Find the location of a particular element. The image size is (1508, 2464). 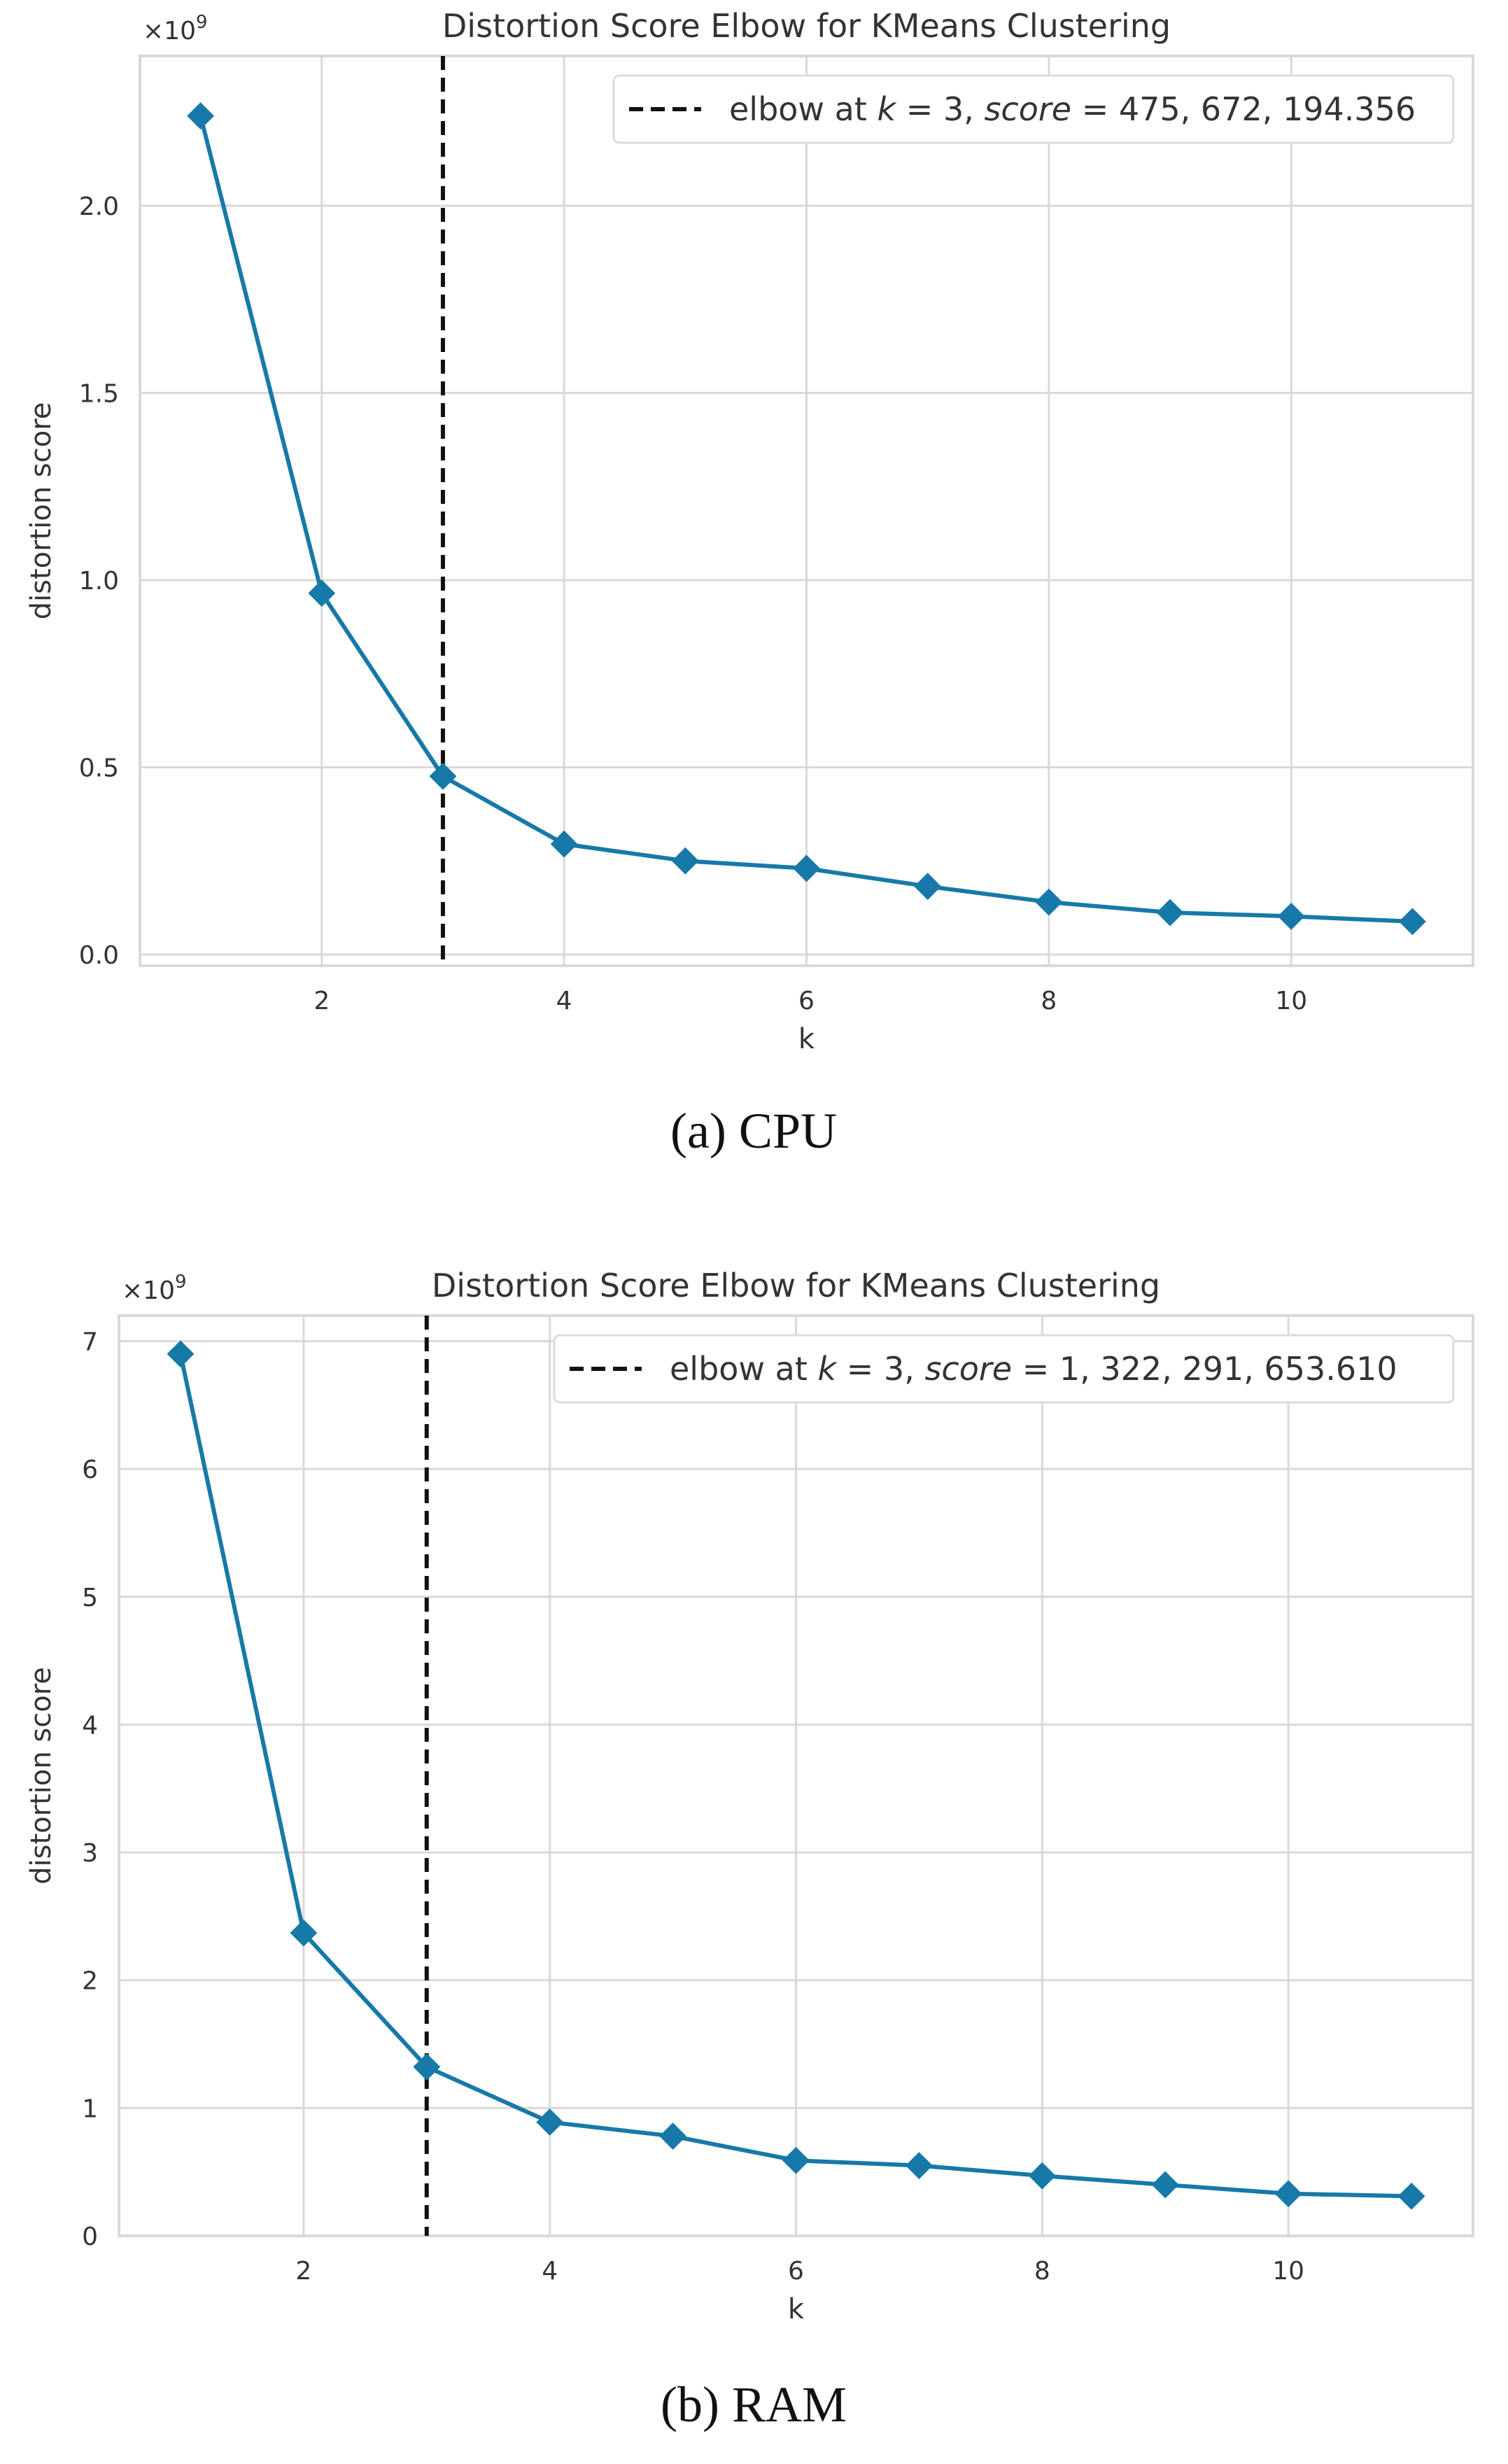

y-tick-label: 6 is located at coordinates (90, 1470).